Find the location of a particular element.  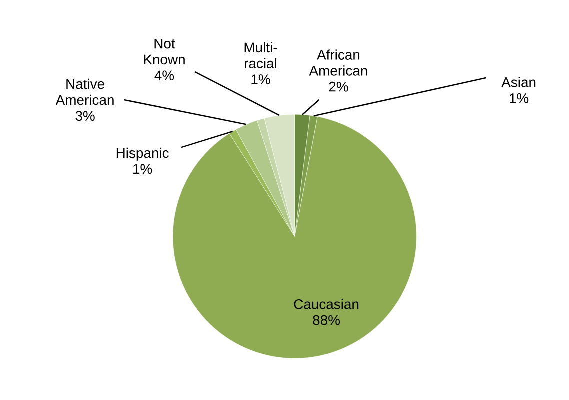

slice-label: Asian is located at coordinates (519, 82).